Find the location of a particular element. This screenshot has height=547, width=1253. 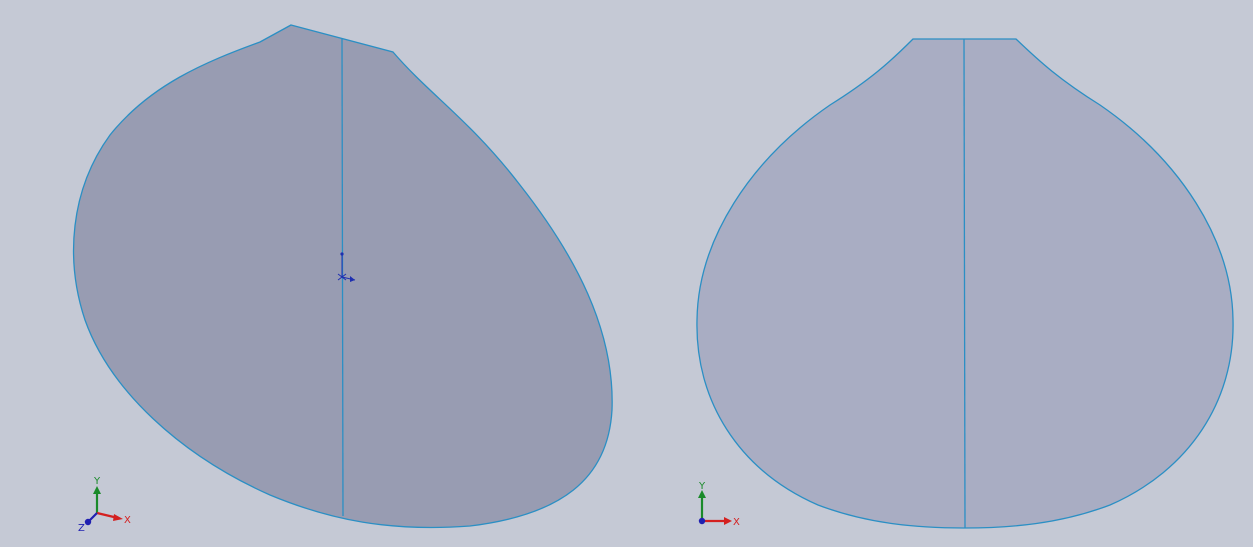

triad-z-label: Z is located at coordinates (81, 528).